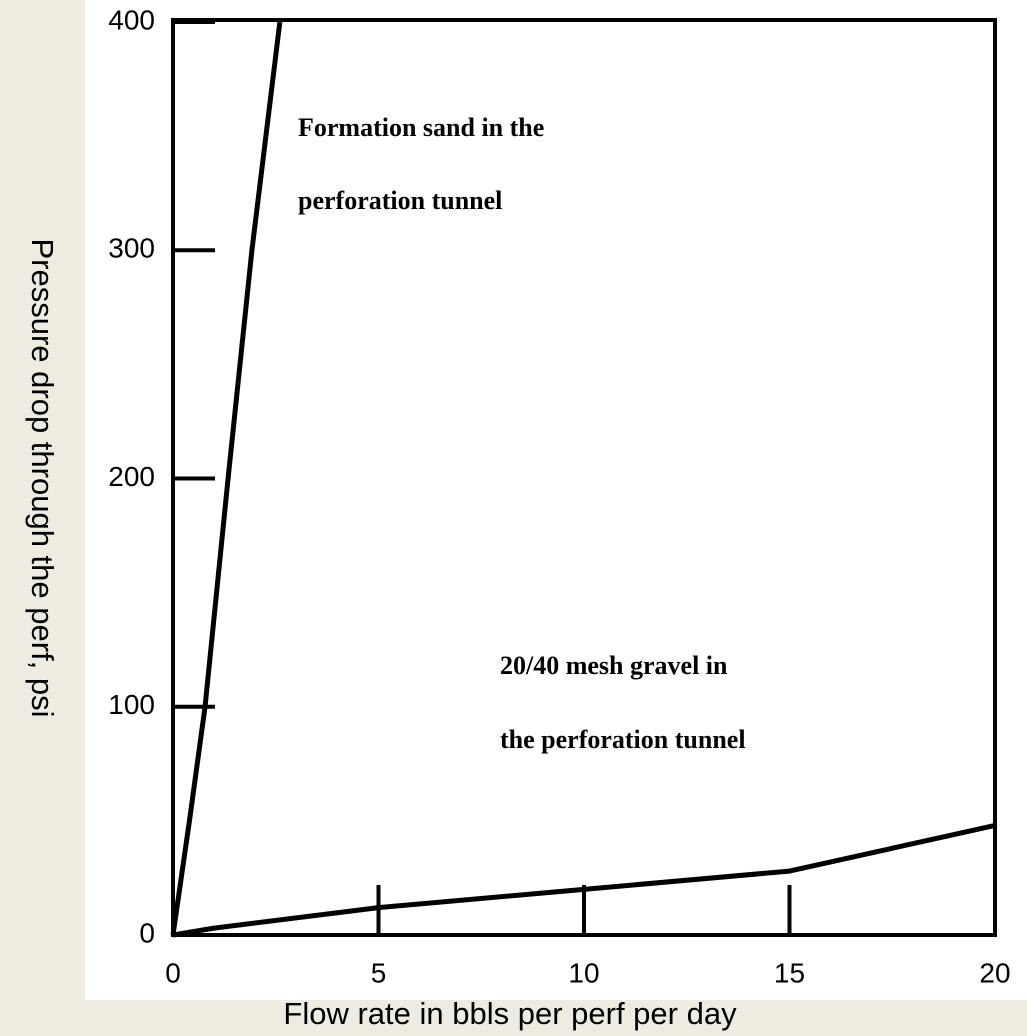  What do you see at coordinates (400, 200) in the screenshot?
I see `annotation: perforation tunnel` at bounding box center [400, 200].